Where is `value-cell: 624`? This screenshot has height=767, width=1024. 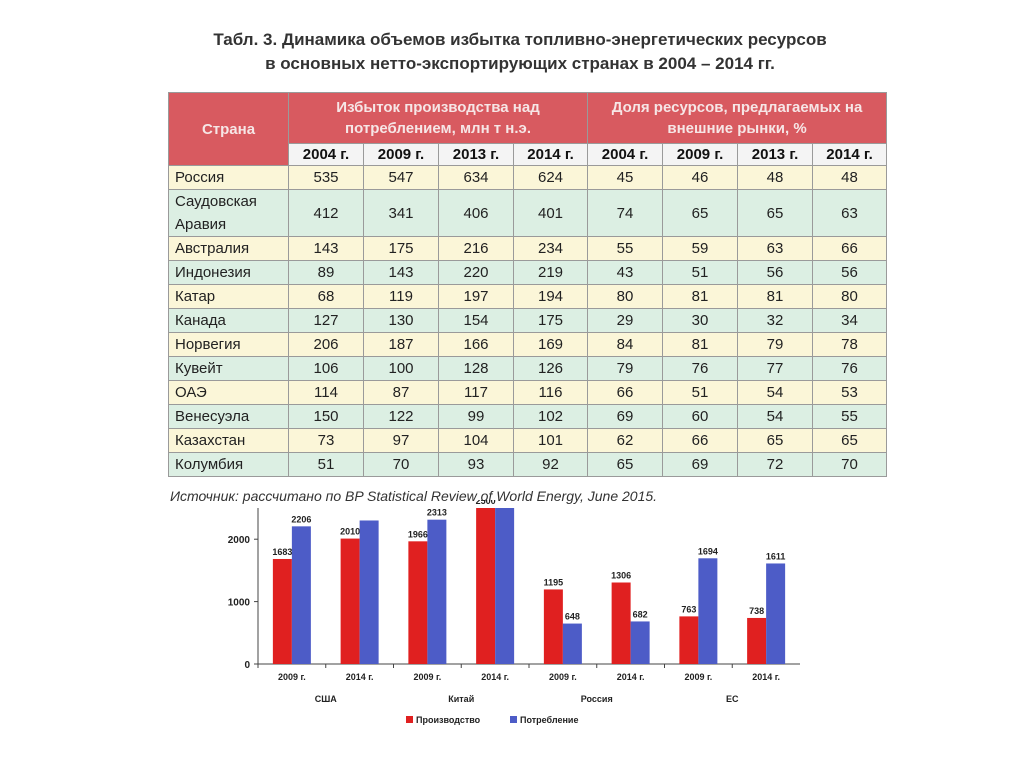 value-cell: 624 is located at coordinates (550, 177).